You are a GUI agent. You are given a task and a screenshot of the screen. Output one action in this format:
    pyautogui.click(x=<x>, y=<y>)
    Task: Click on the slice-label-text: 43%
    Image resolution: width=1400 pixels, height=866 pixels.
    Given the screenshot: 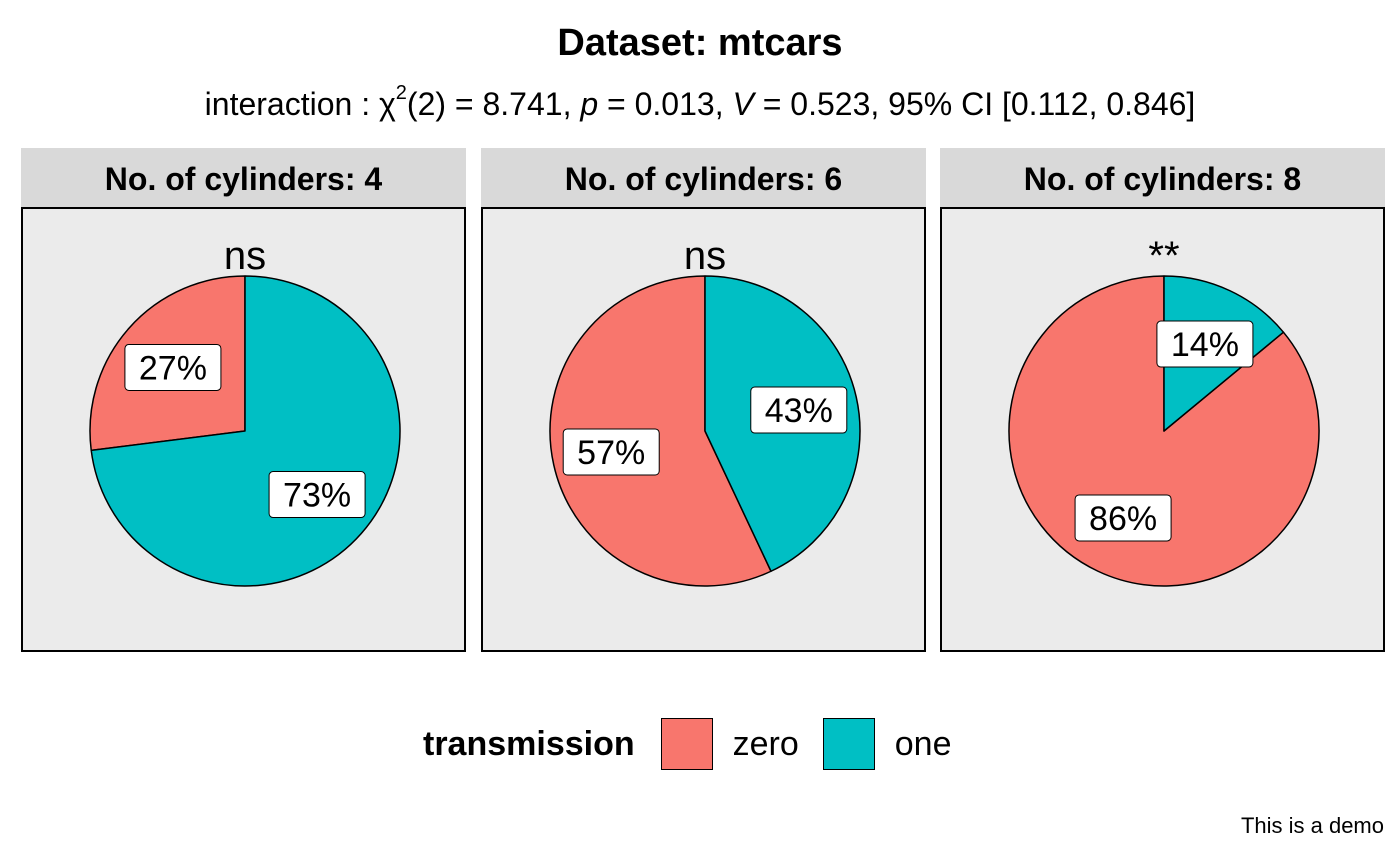 What is the action you would take?
    pyautogui.click(x=799, y=411)
    